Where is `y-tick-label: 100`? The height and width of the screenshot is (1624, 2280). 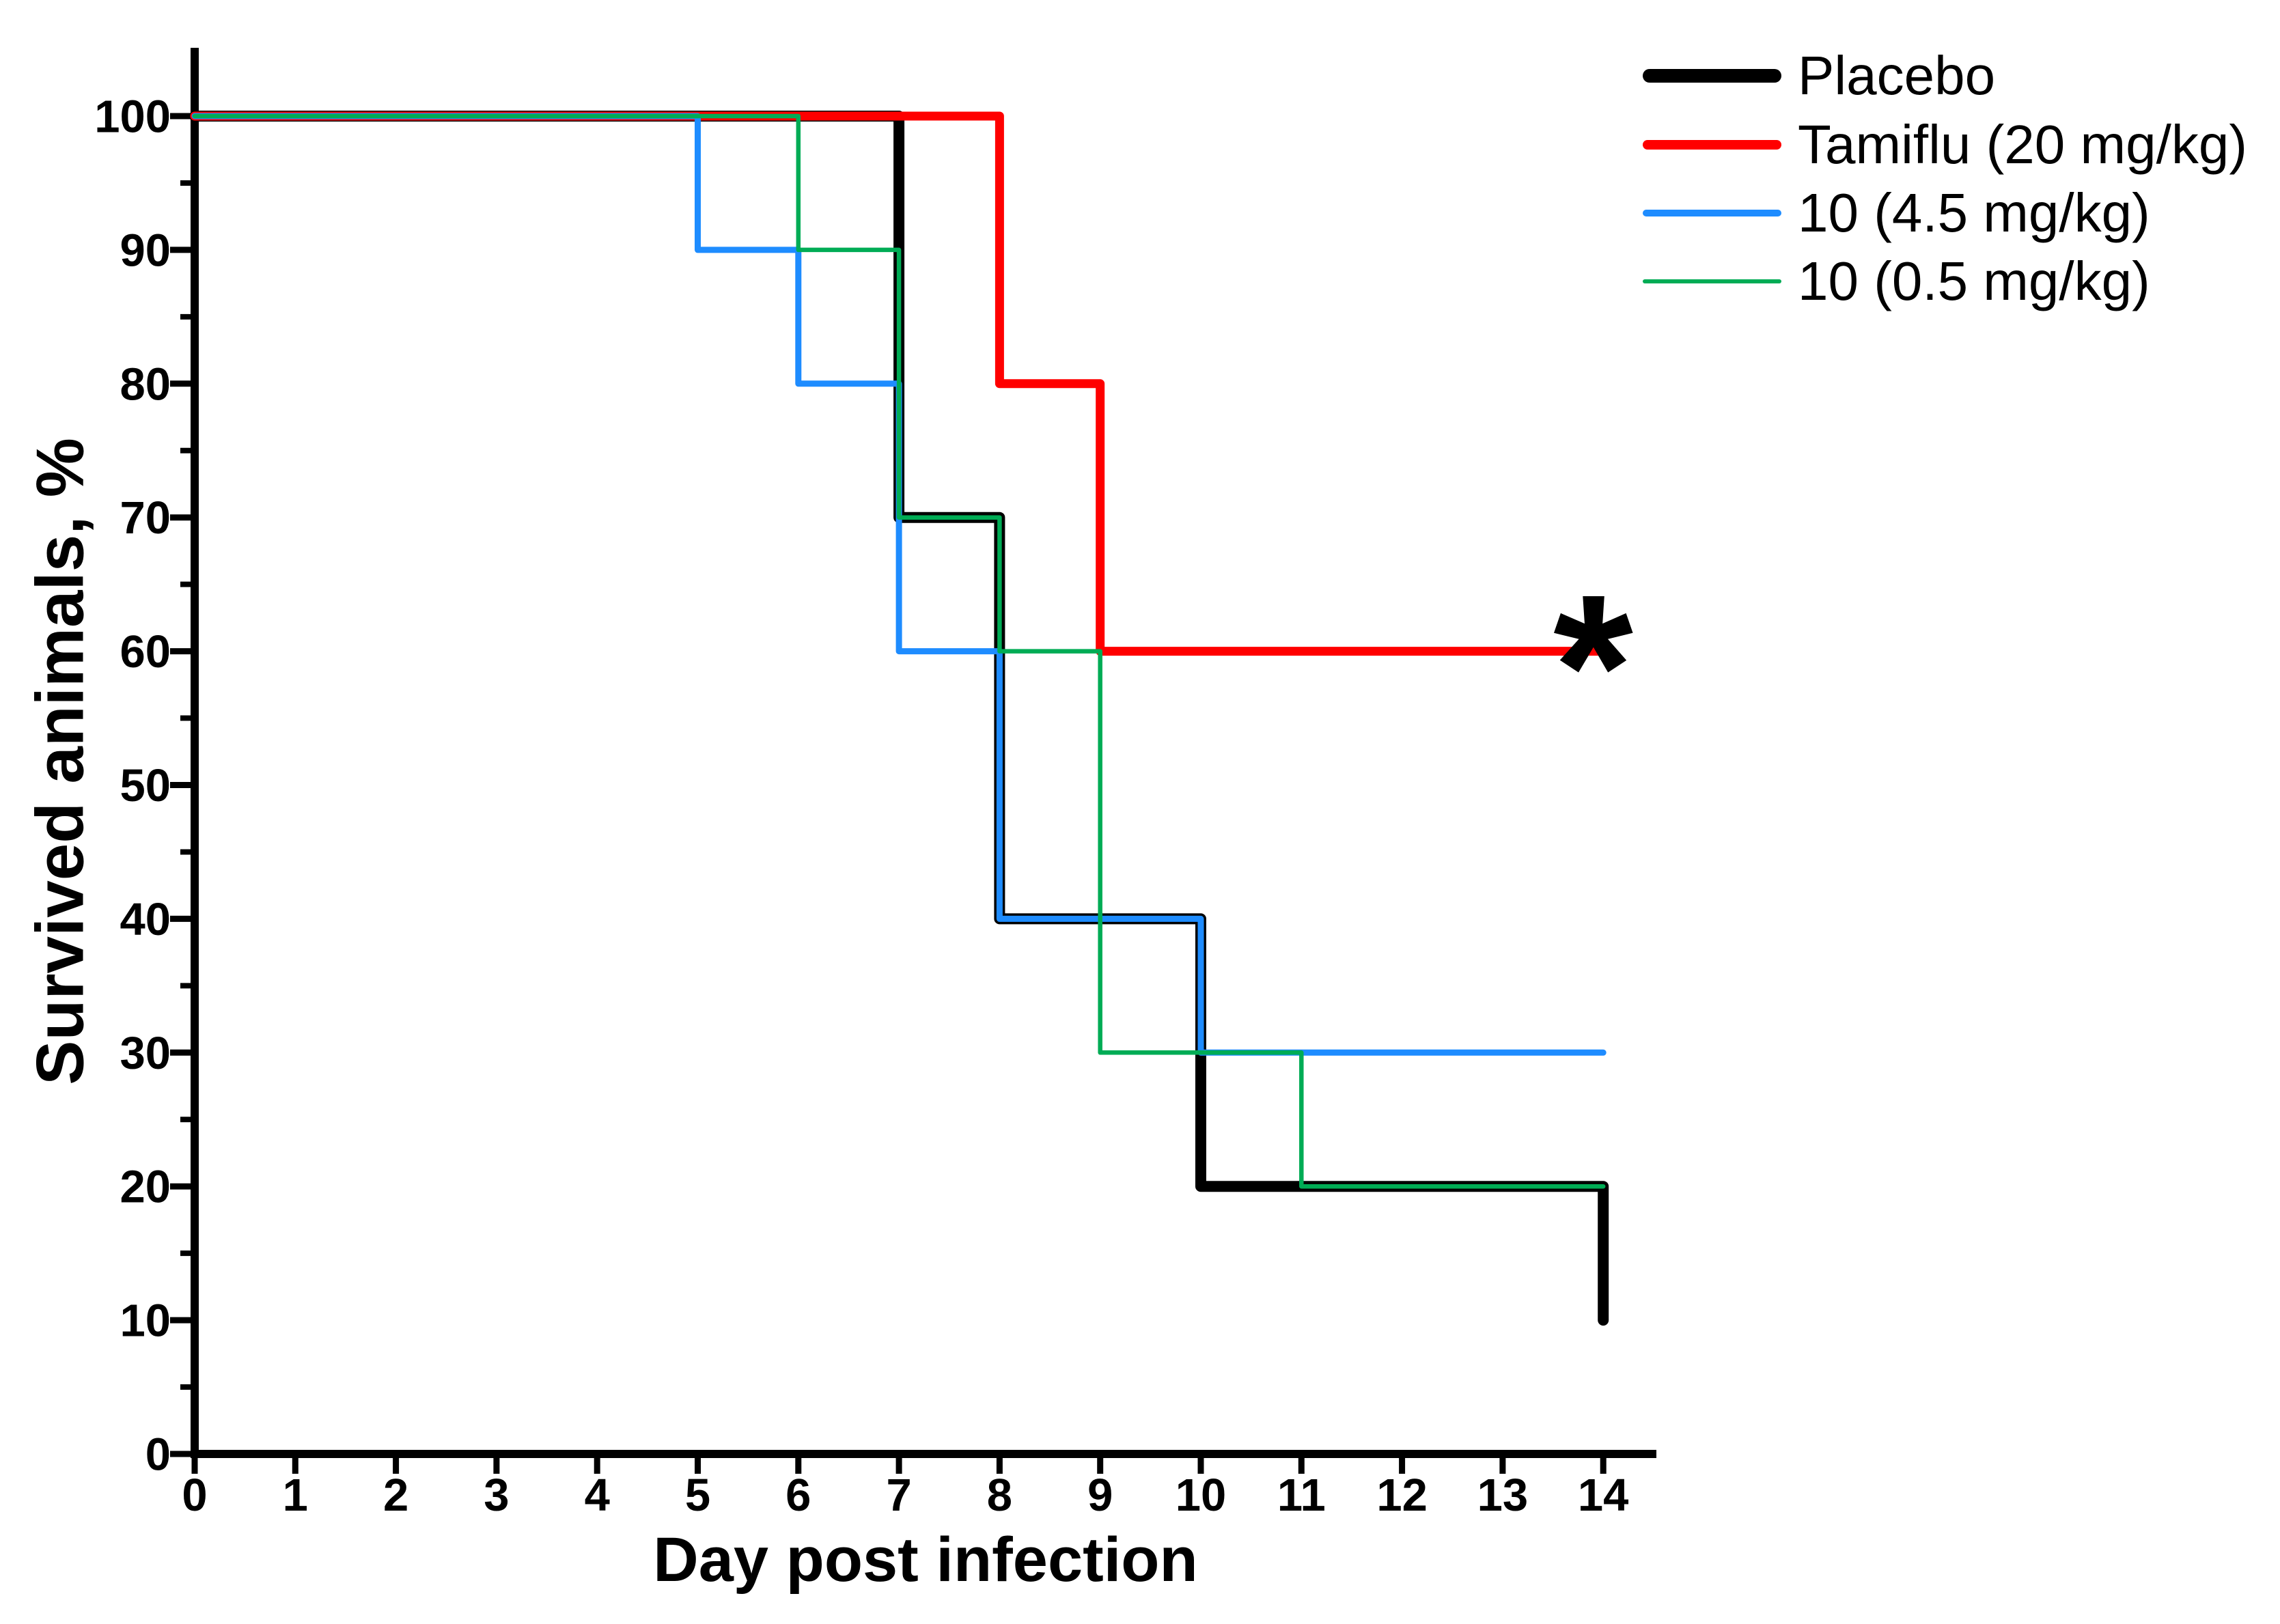
y-tick-label: 100 is located at coordinates (132, 116).